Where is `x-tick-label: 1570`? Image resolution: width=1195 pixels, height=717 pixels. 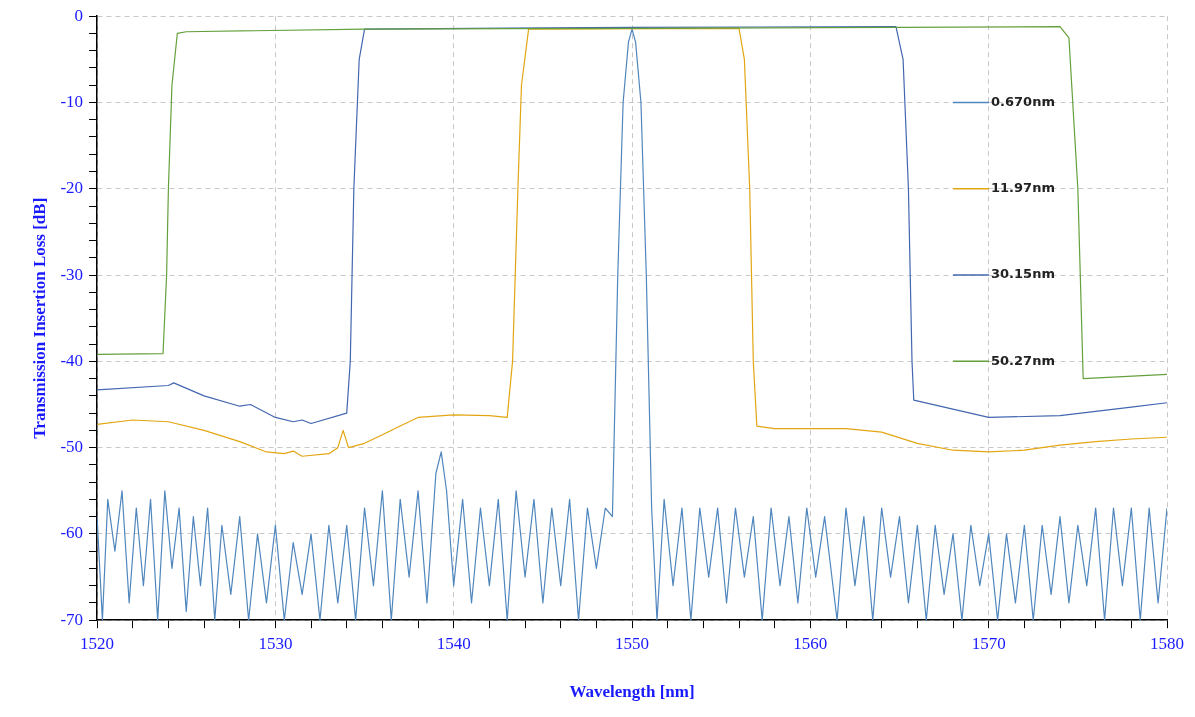 x-tick-label: 1570 is located at coordinates (988, 643).